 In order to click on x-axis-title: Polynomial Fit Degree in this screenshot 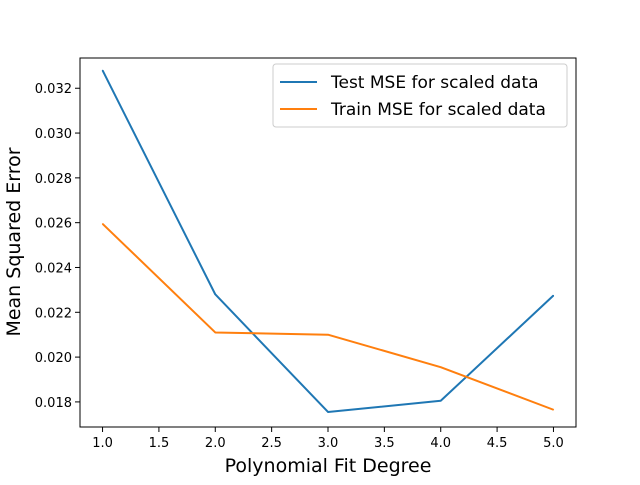, I will do `click(328, 466)`.